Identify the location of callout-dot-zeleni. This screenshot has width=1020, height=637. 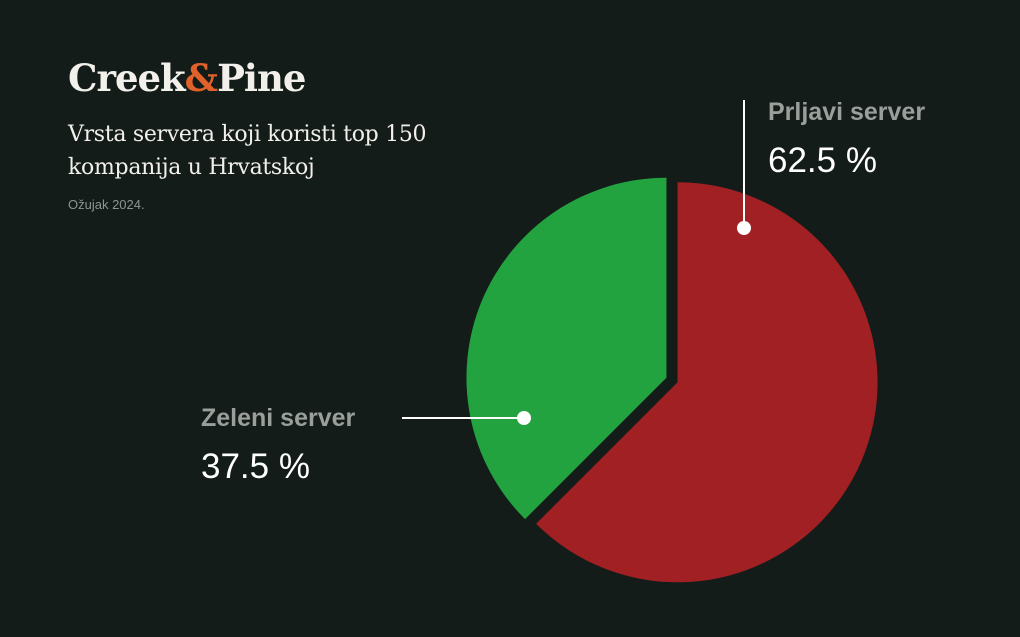
(524, 418).